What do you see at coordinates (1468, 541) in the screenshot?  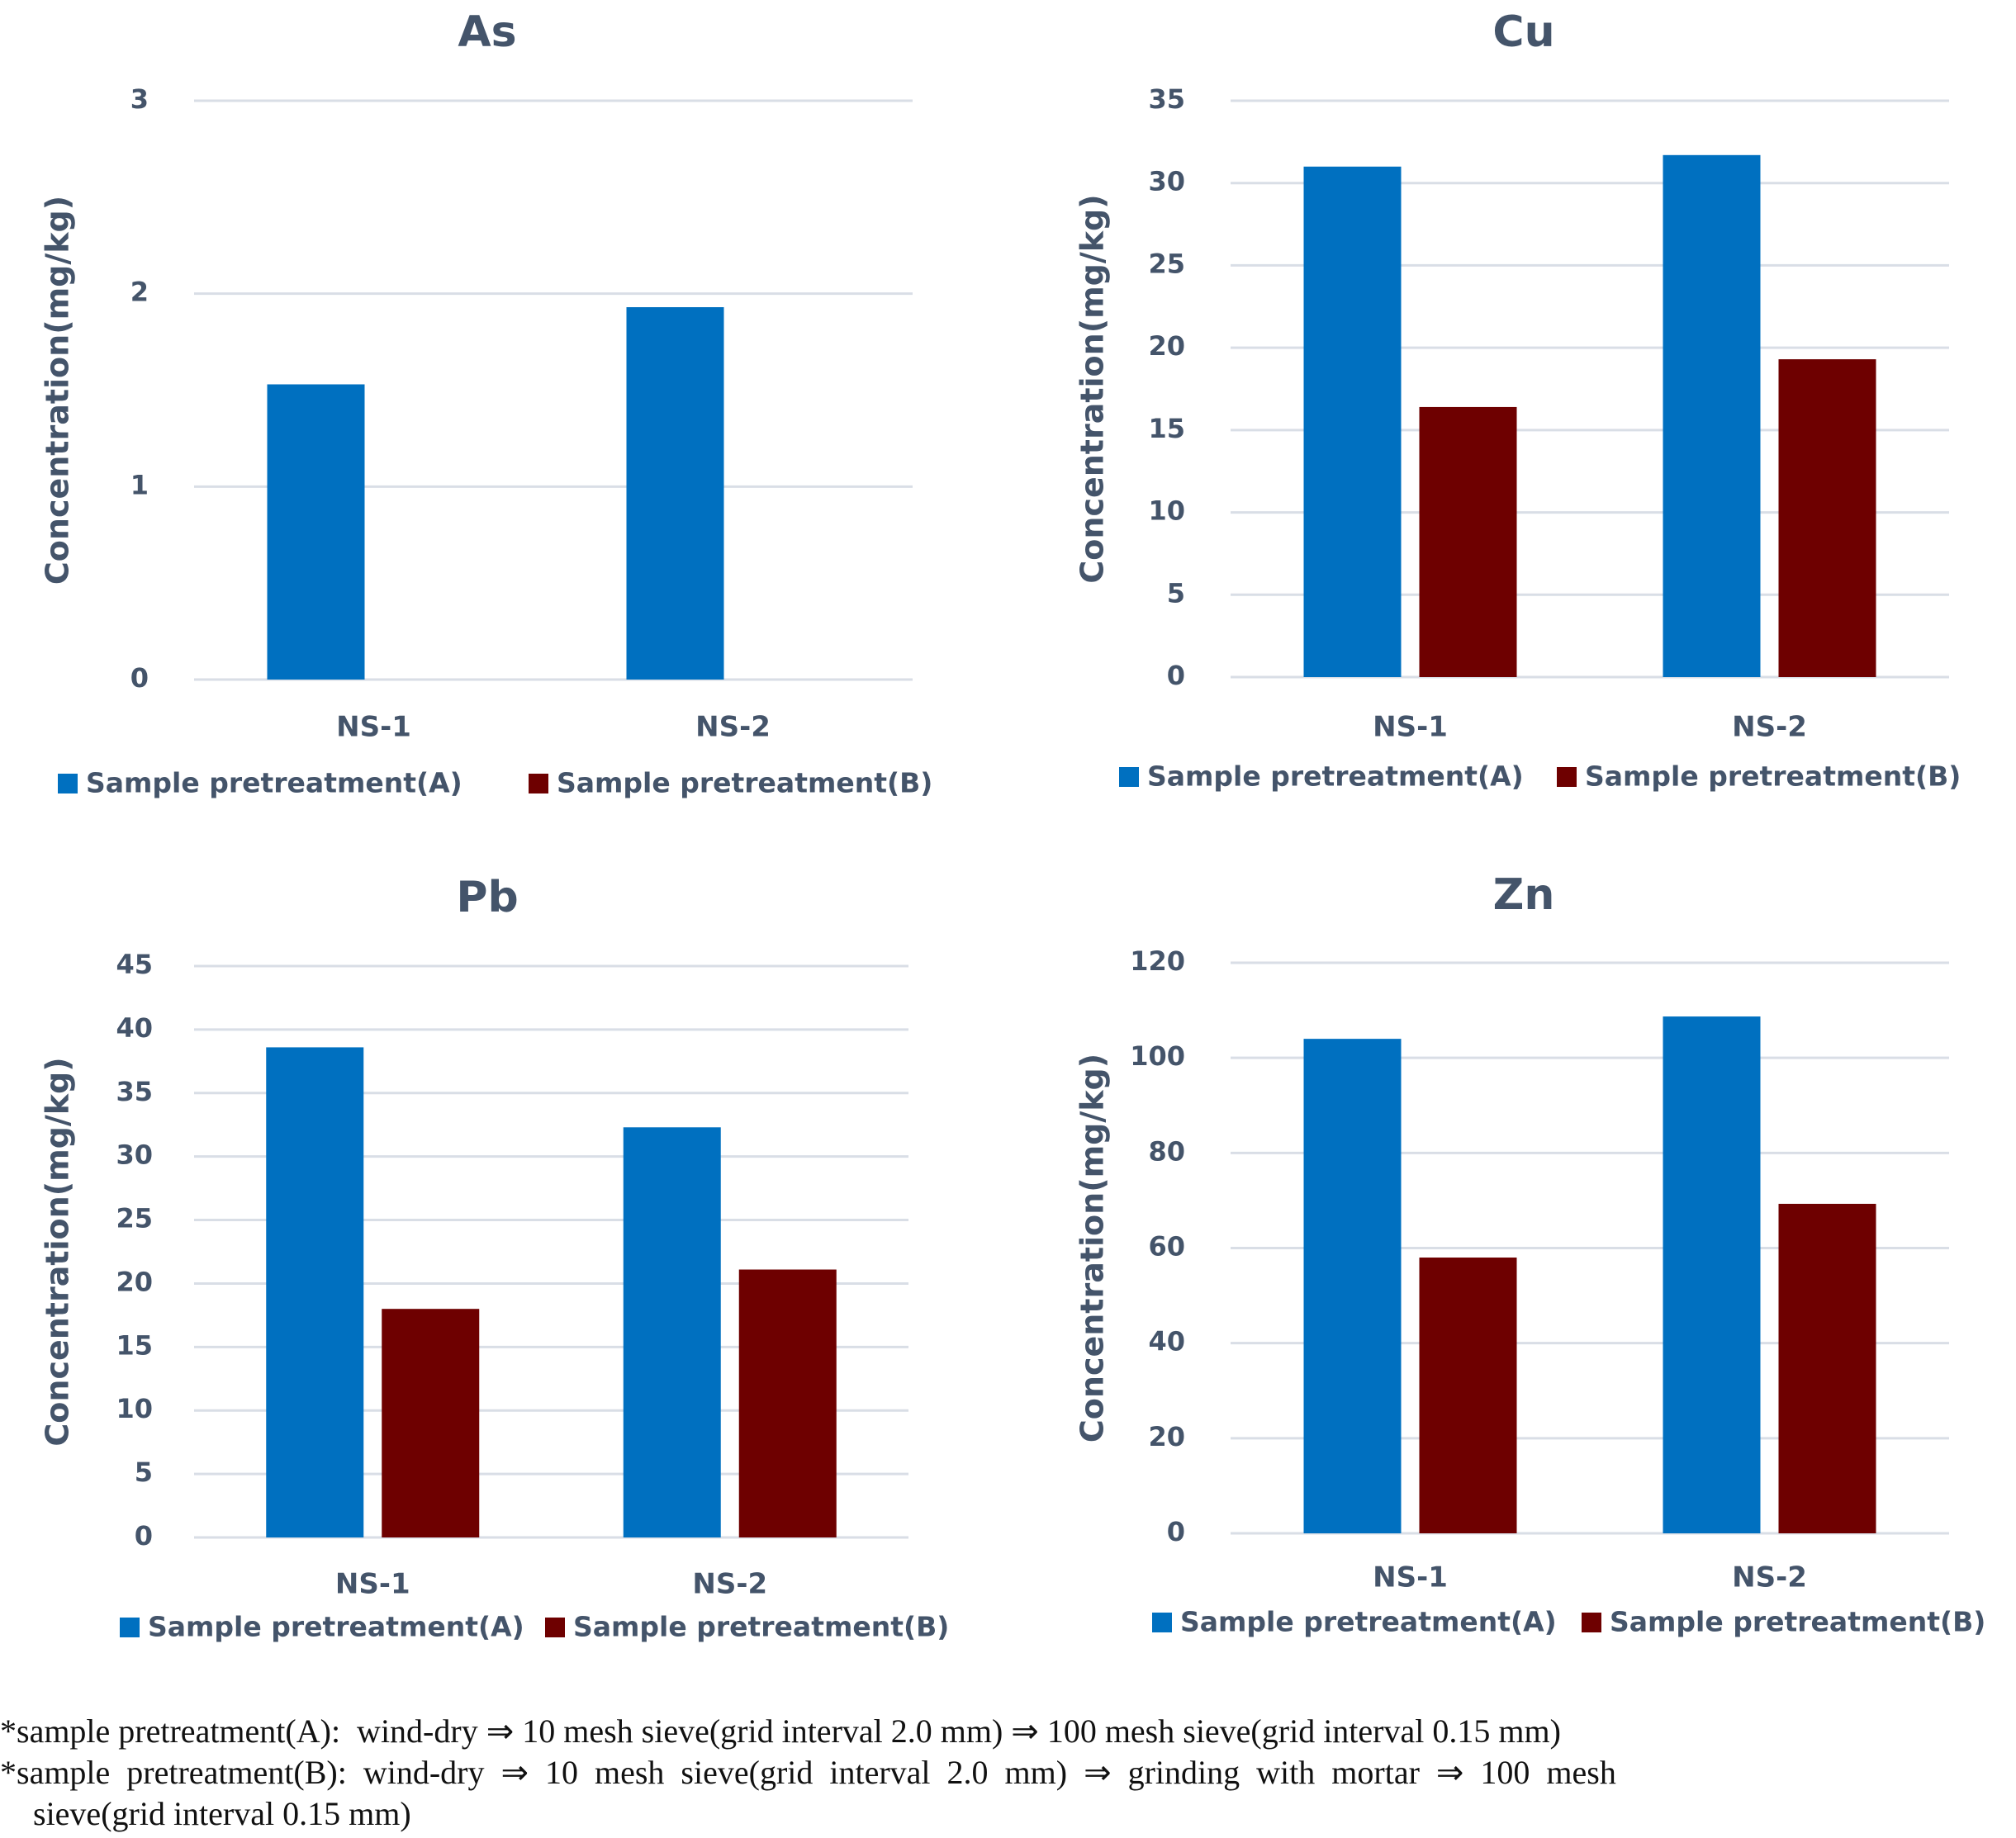 I see `bar-cu-ns-1-b` at bounding box center [1468, 541].